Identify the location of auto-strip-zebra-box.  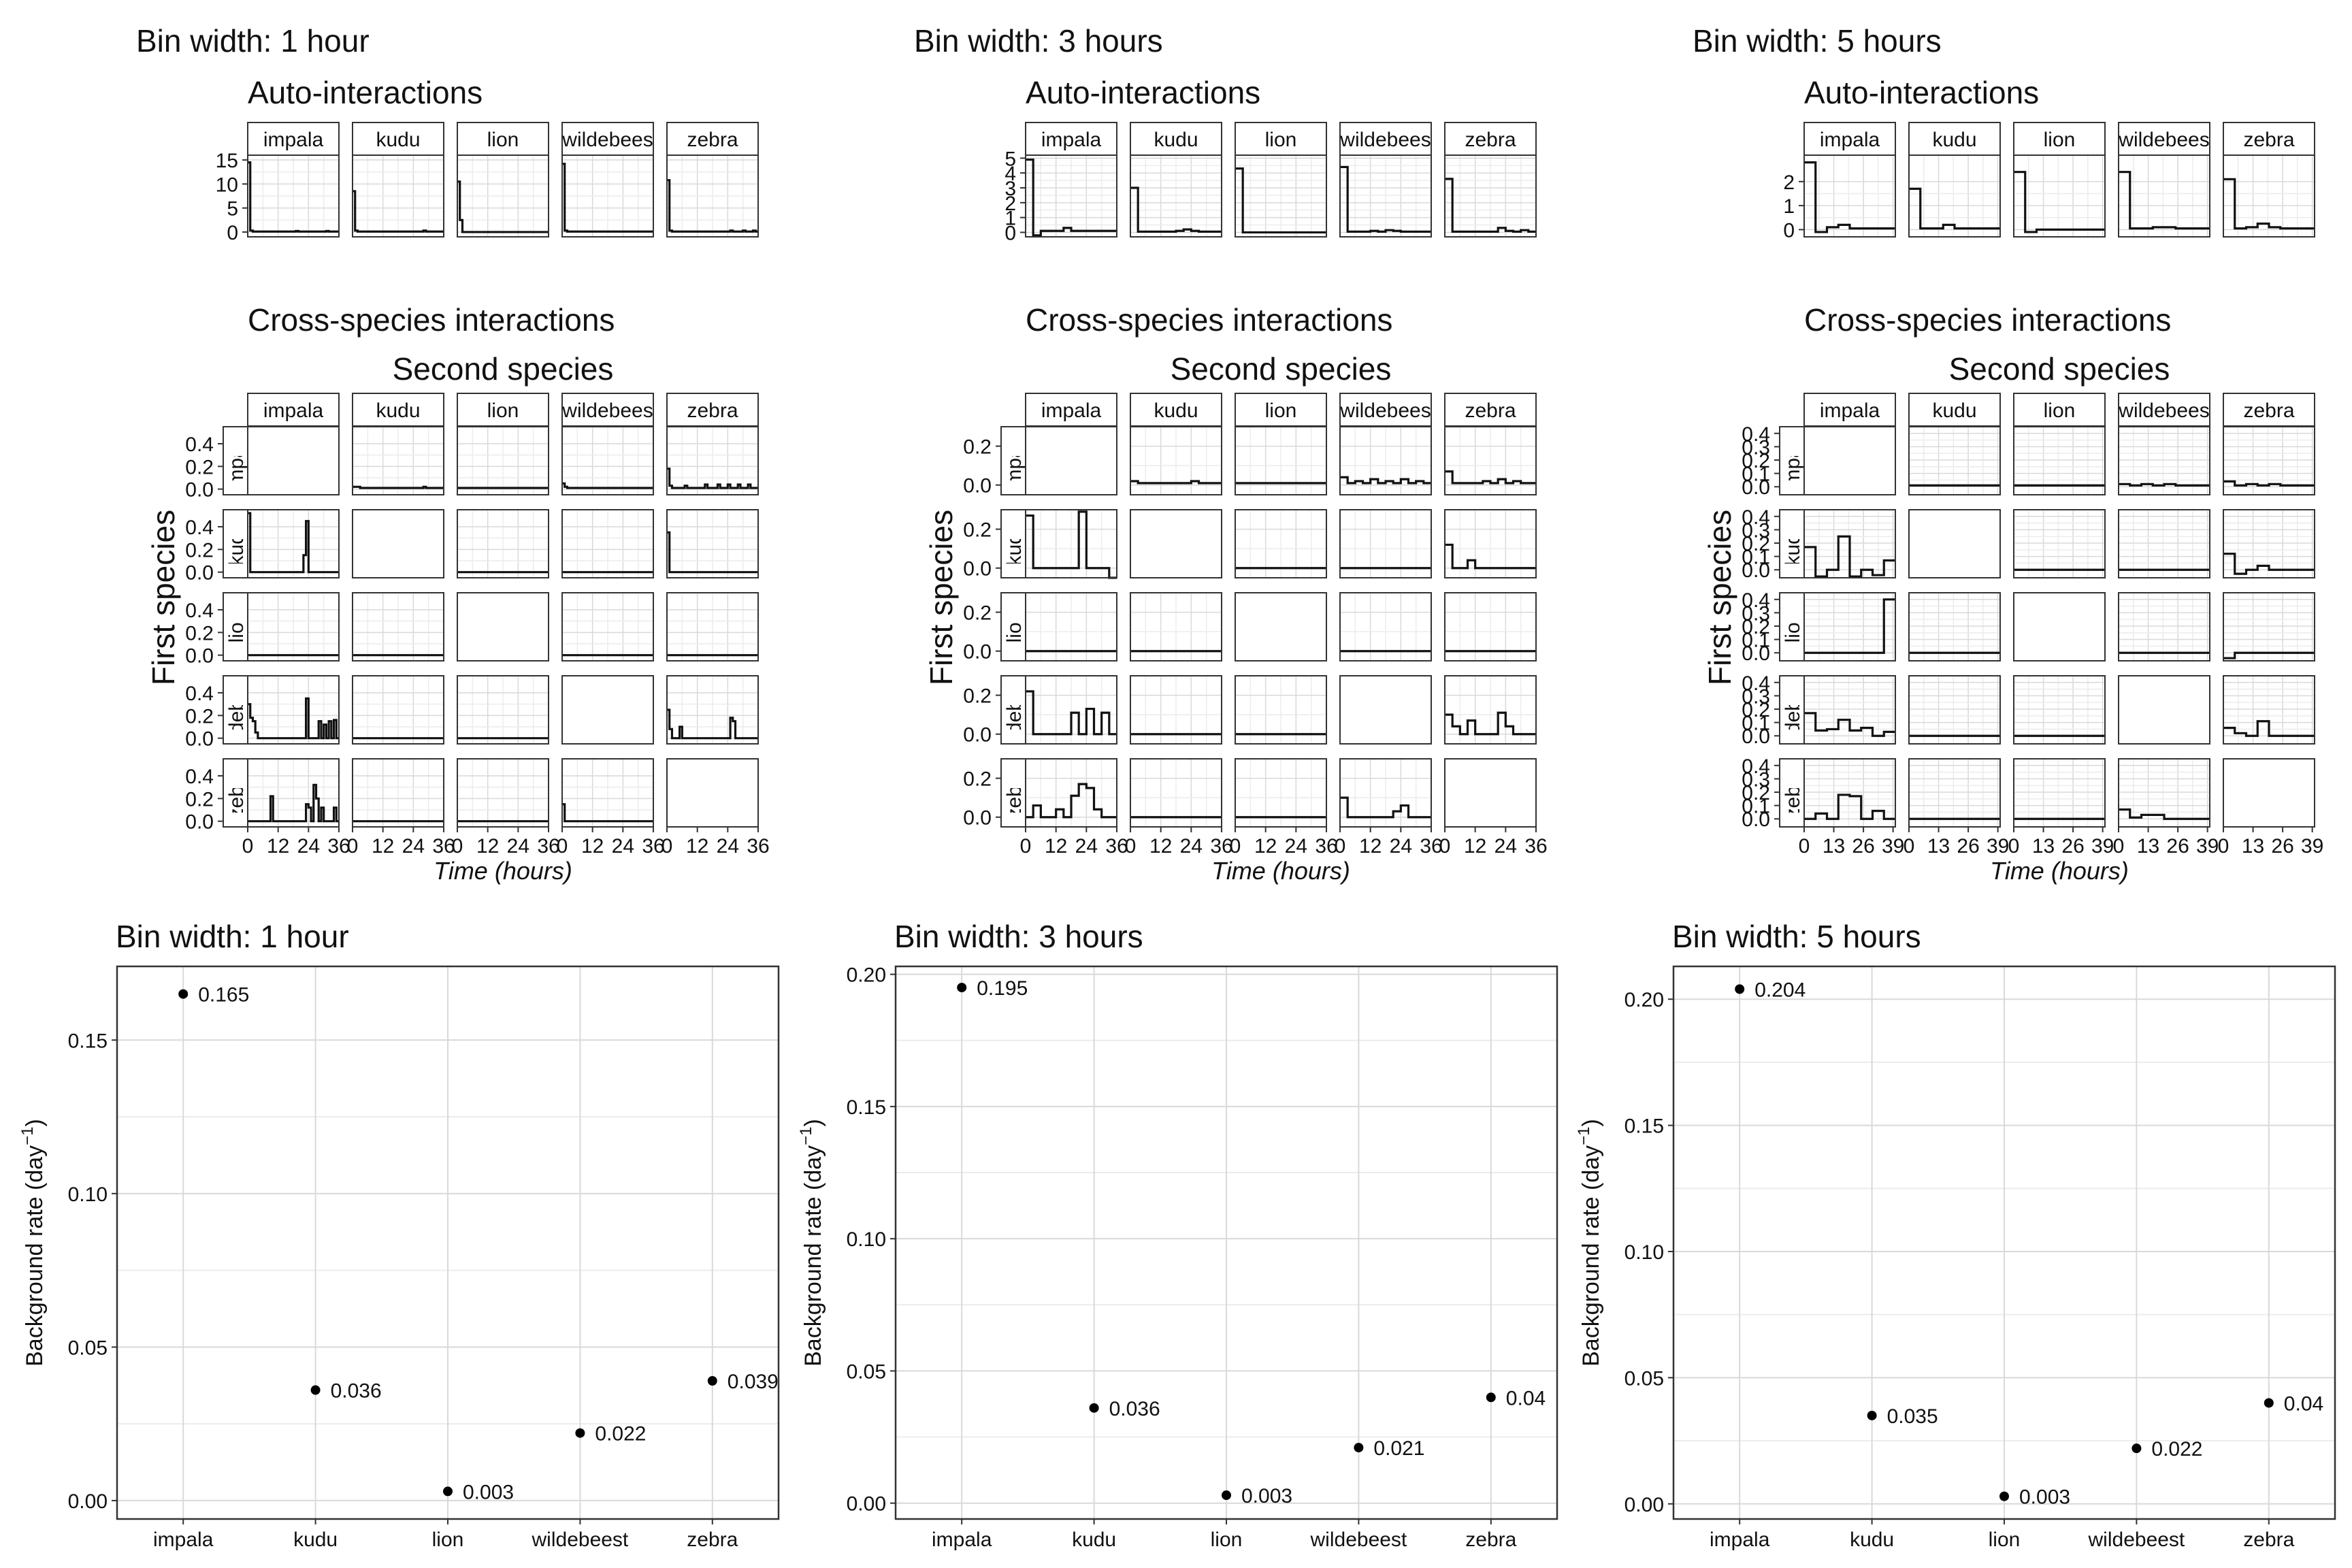
(1490, 139).